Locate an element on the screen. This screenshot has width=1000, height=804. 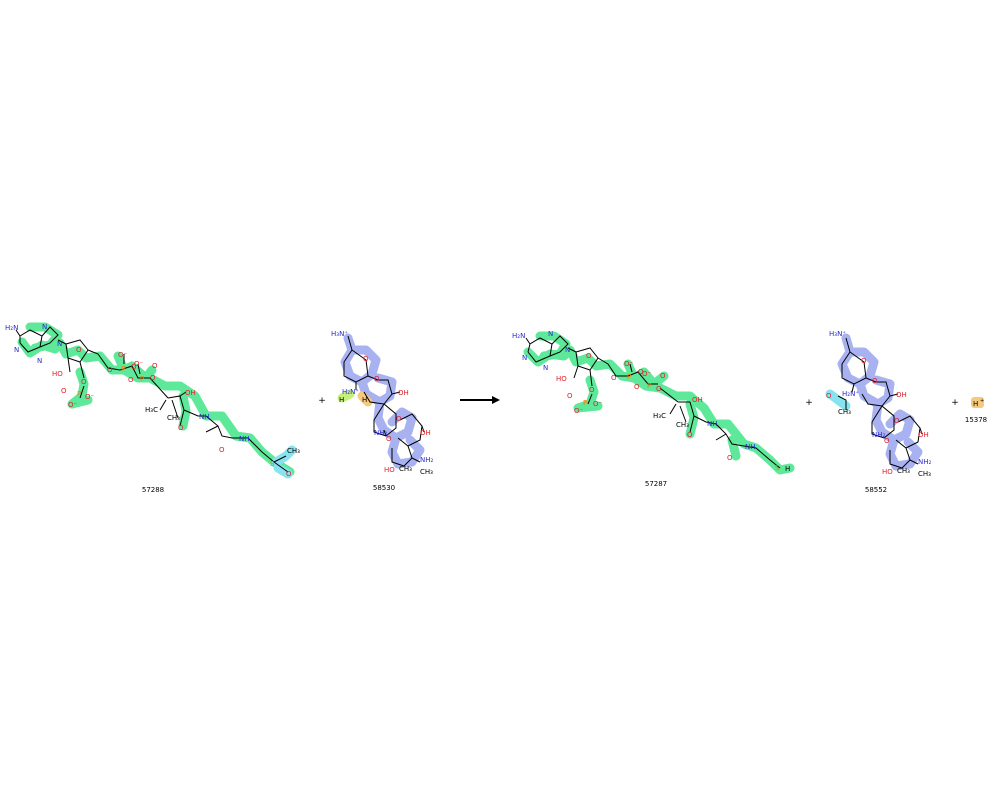
compound-id-label: 58530 is located at coordinates (384, 488).